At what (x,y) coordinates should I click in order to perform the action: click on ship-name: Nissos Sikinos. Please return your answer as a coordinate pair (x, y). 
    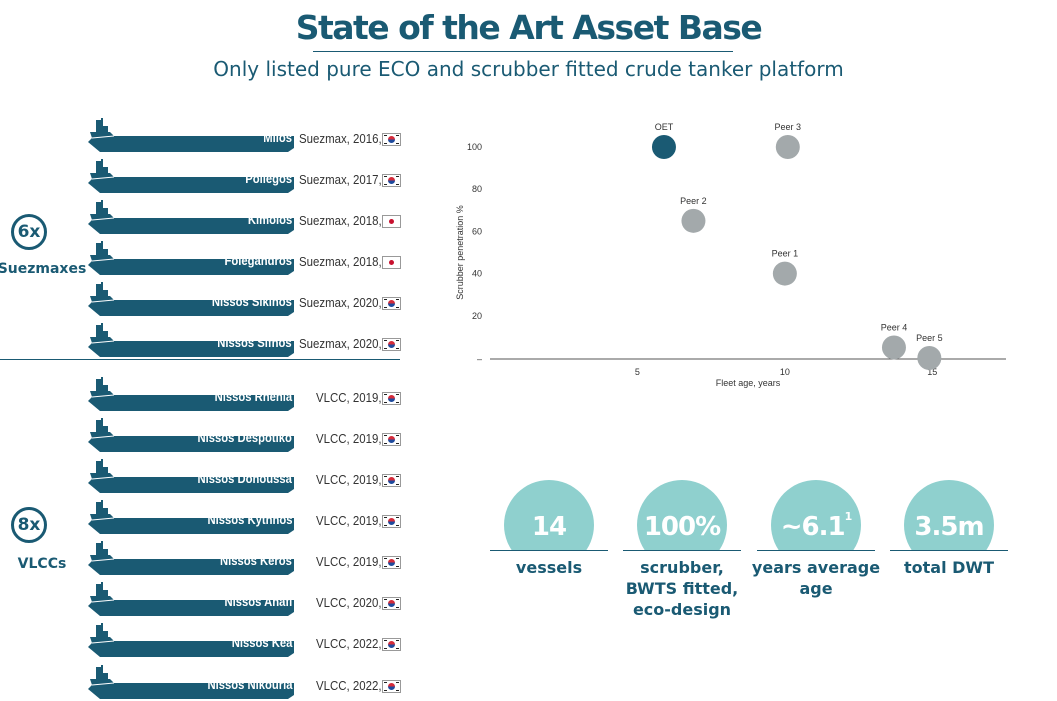
    Looking at the image, I should click on (251, 302).